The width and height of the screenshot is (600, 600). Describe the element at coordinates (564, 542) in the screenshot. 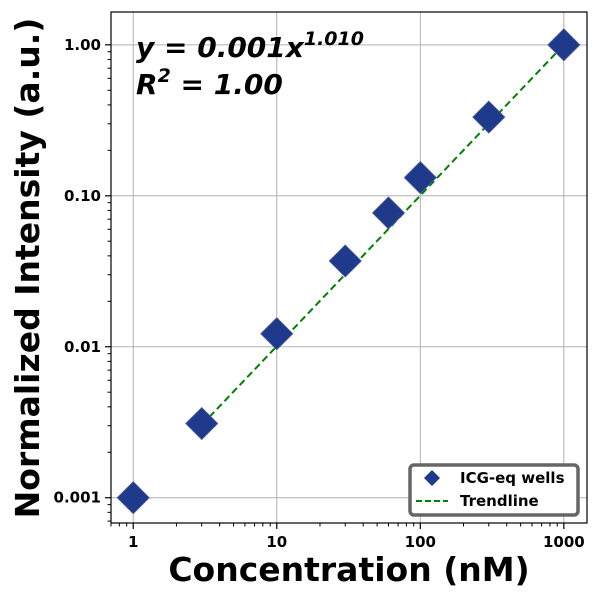

I see `x-tick-label: 1000` at that location.